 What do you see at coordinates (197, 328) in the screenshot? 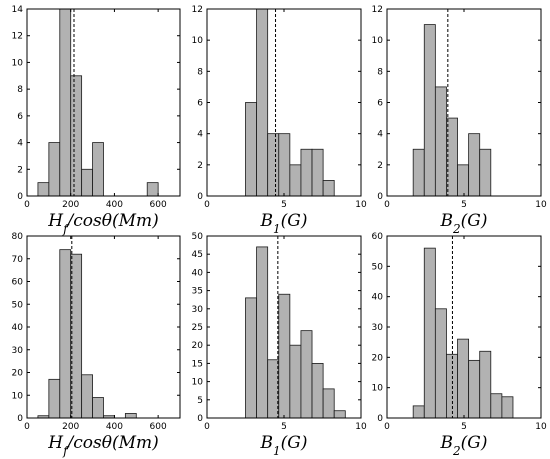
I see `y-tick-label: 25` at bounding box center [197, 328].